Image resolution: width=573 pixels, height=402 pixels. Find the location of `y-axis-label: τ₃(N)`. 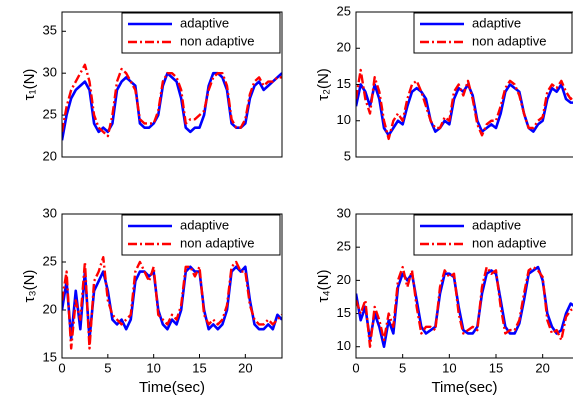

y-axis-label: τ₃(N) is located at coordinates (29, 286).